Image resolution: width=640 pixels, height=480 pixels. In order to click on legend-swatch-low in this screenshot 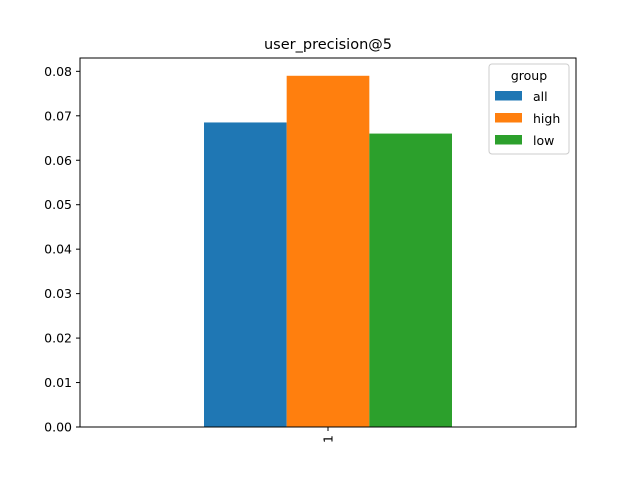, I will do `click(508, 140)`.